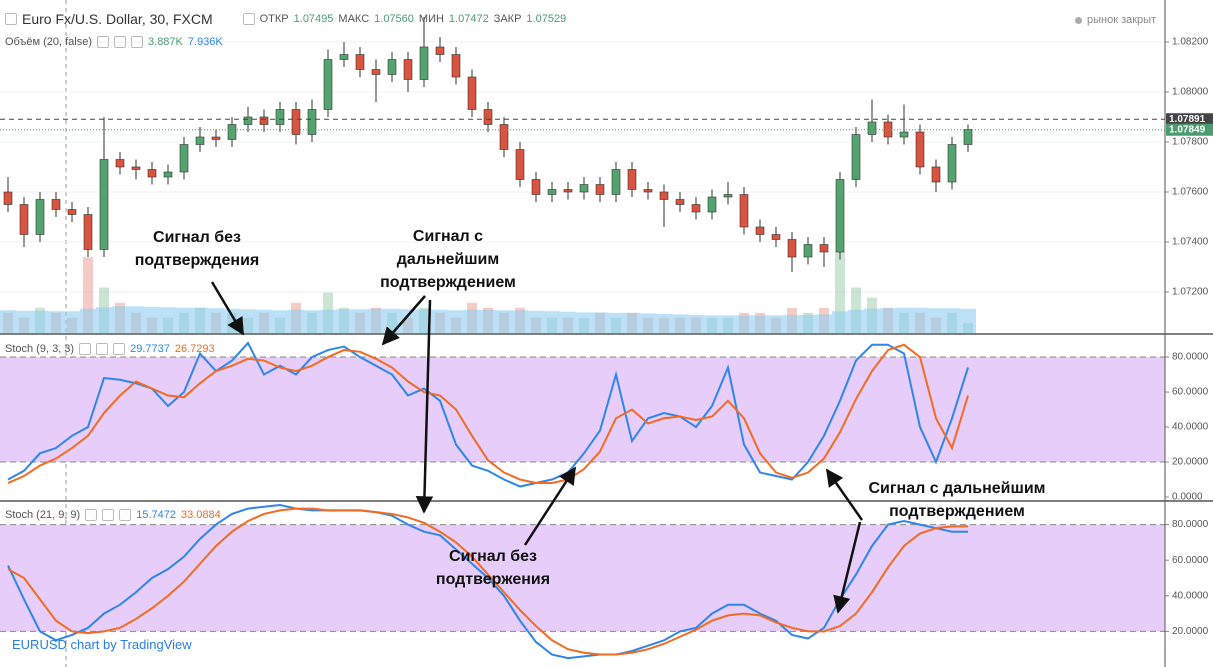  Describe the element at coordinates (156, 515) in the screenshot. I see `stoch-k-value: 15.7472` at that location.